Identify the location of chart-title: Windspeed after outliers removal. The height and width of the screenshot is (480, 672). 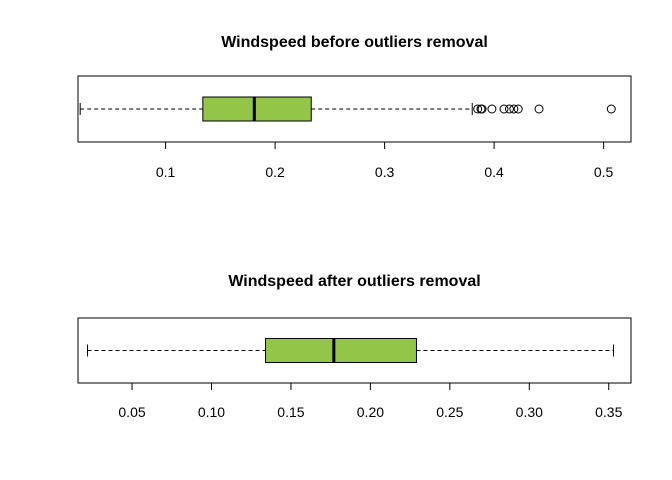
(354, 281).